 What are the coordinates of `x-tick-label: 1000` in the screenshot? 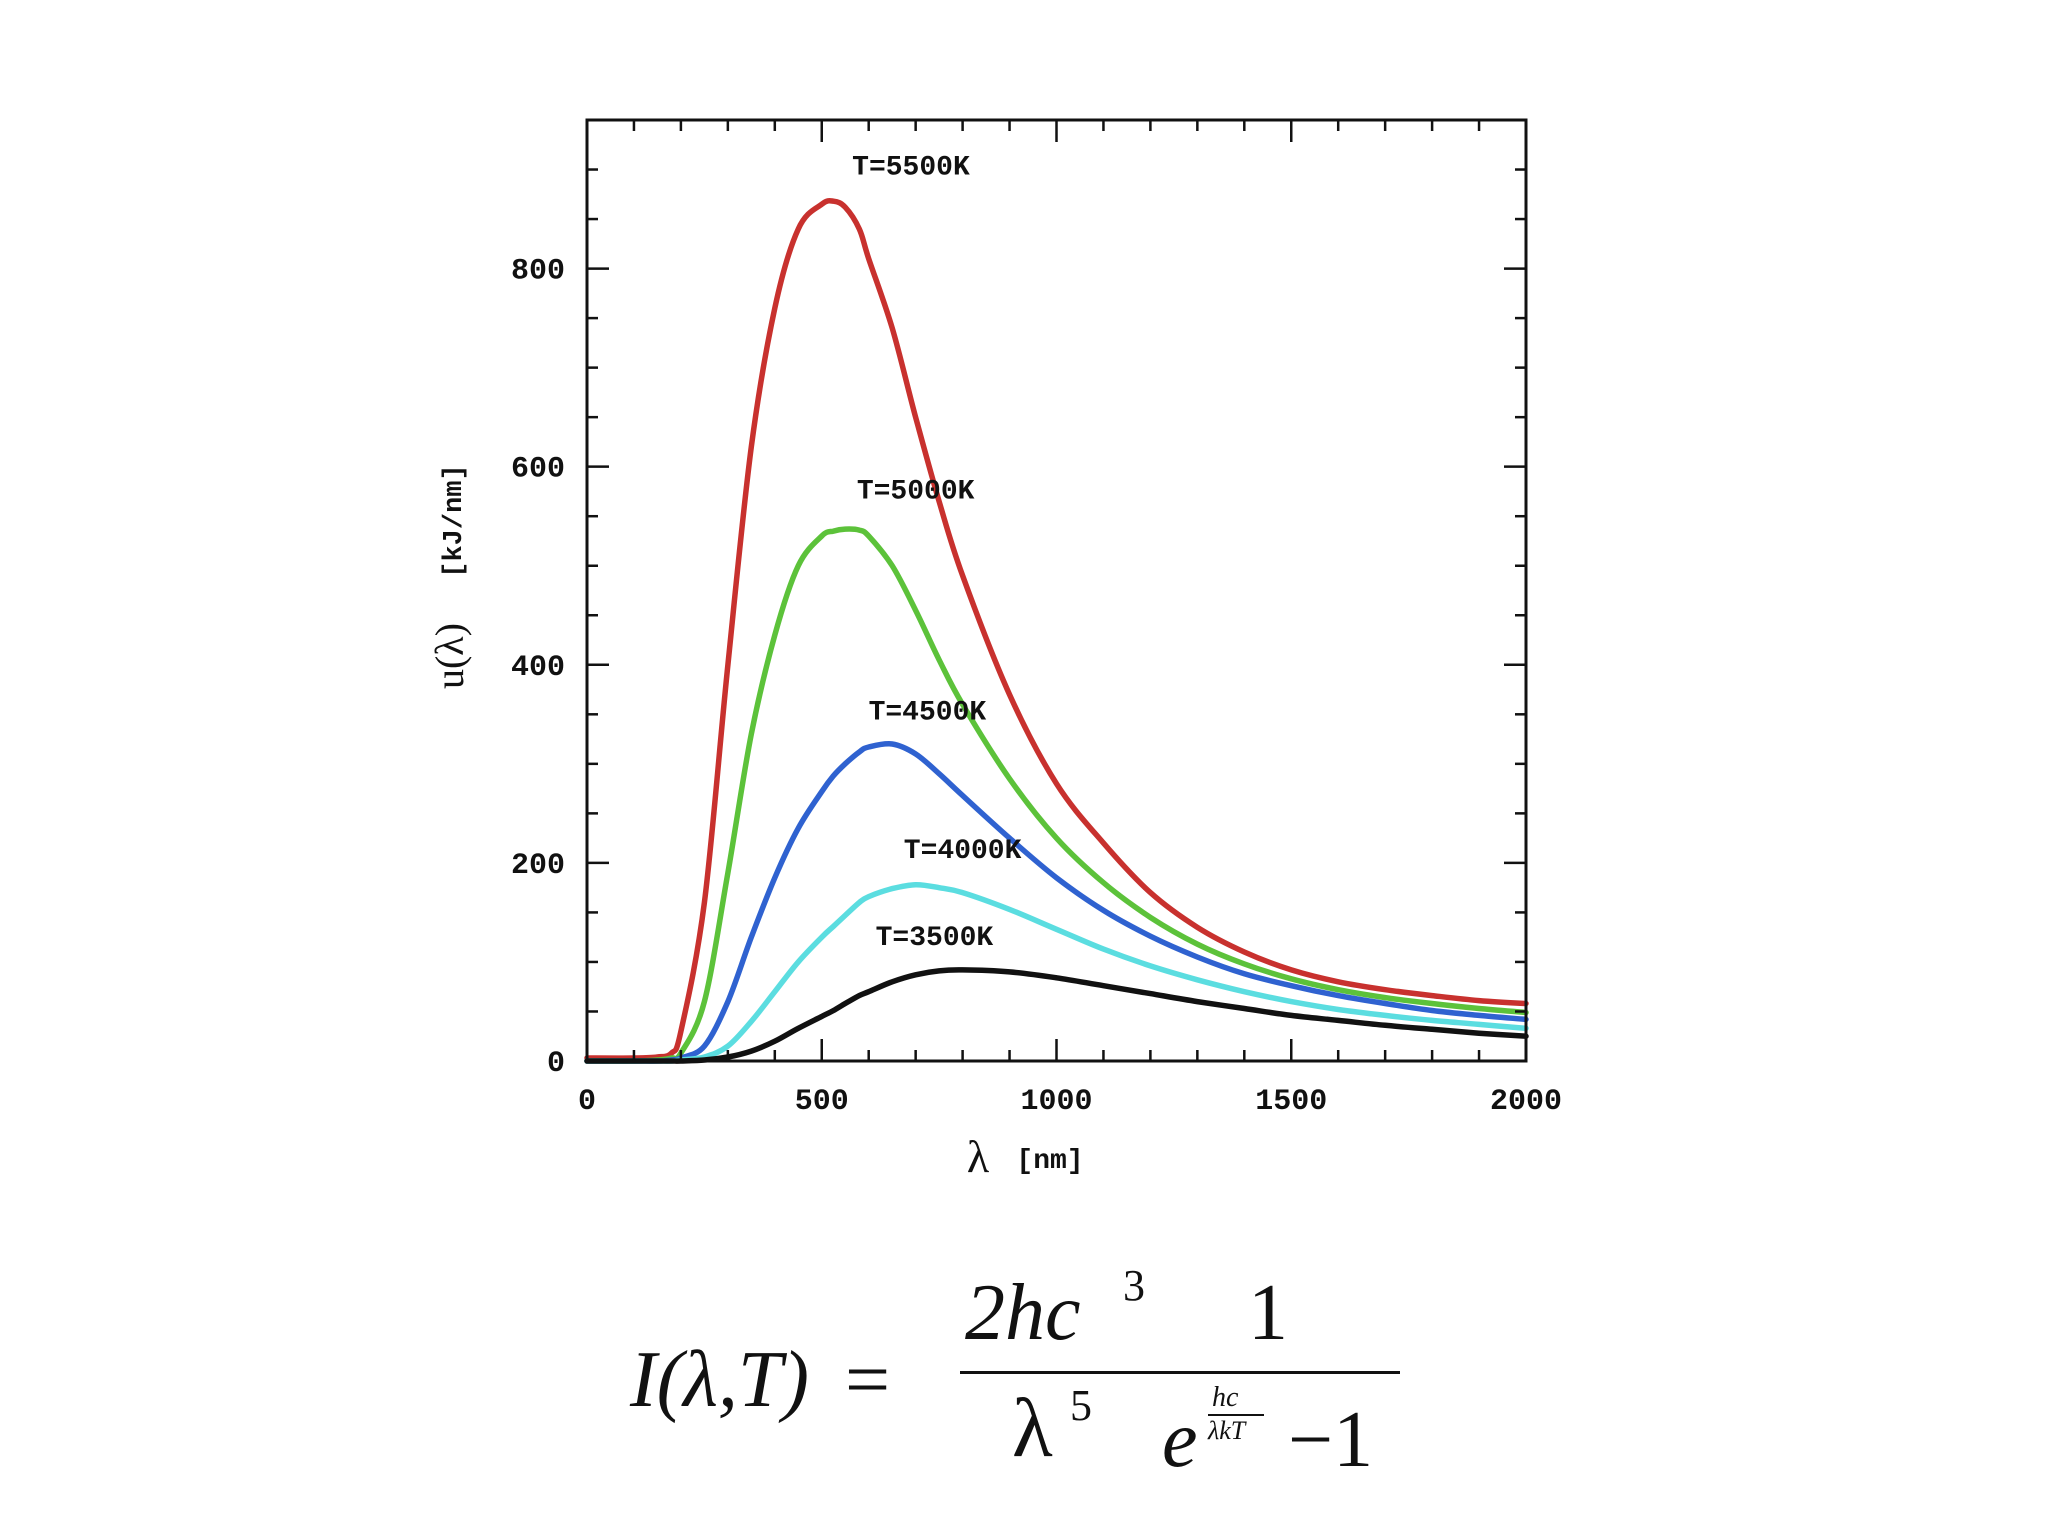 It's located at (1056, 1102).